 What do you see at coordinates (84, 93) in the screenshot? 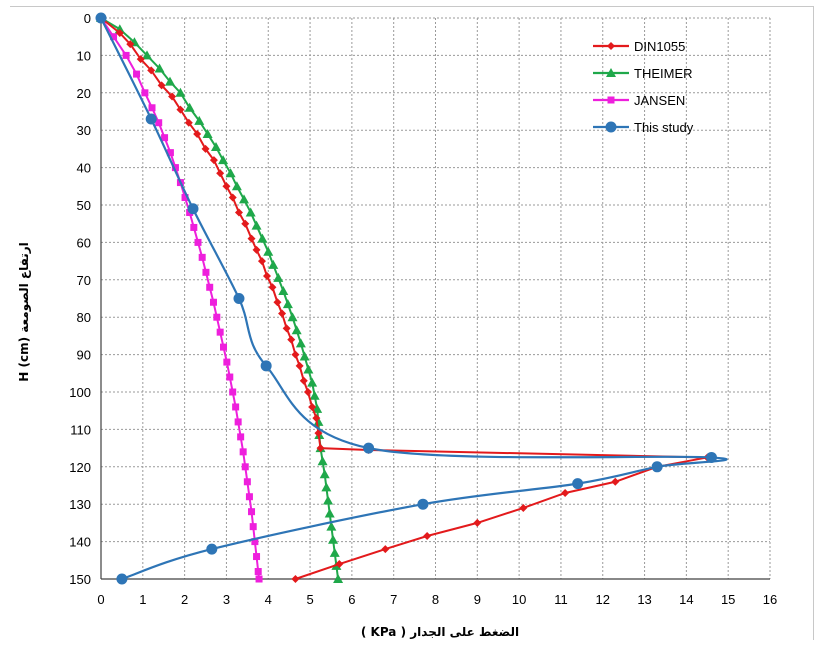
I see `y-tick-label: 20` at bounding box center [84, 93].